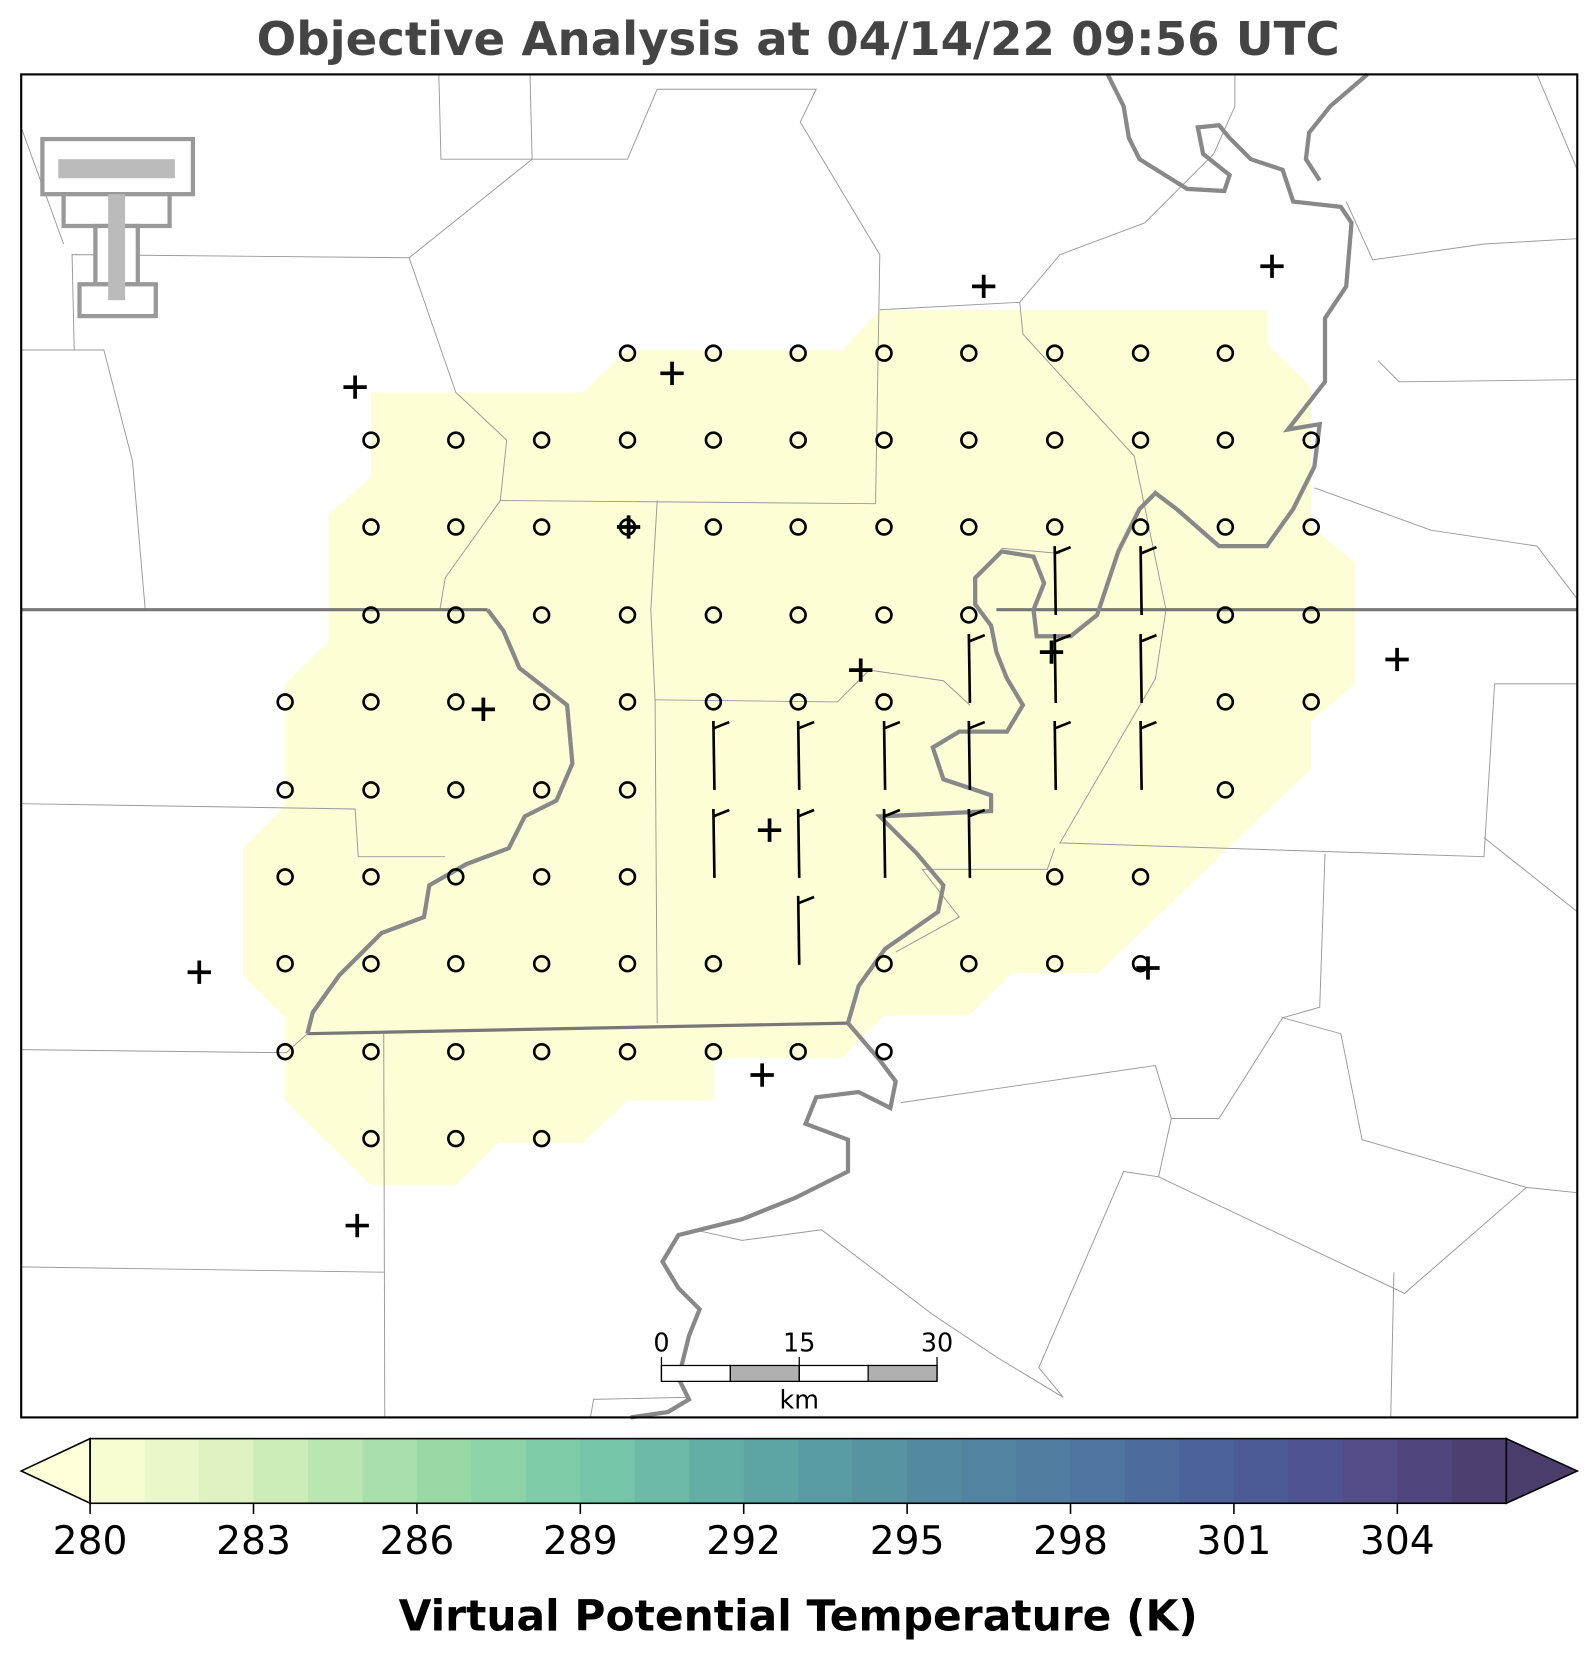 The width and height of the screenshot is (1590, 1654). Describe the element at coordinates (118, 227) in the screenshot. I see `logo` at that location.